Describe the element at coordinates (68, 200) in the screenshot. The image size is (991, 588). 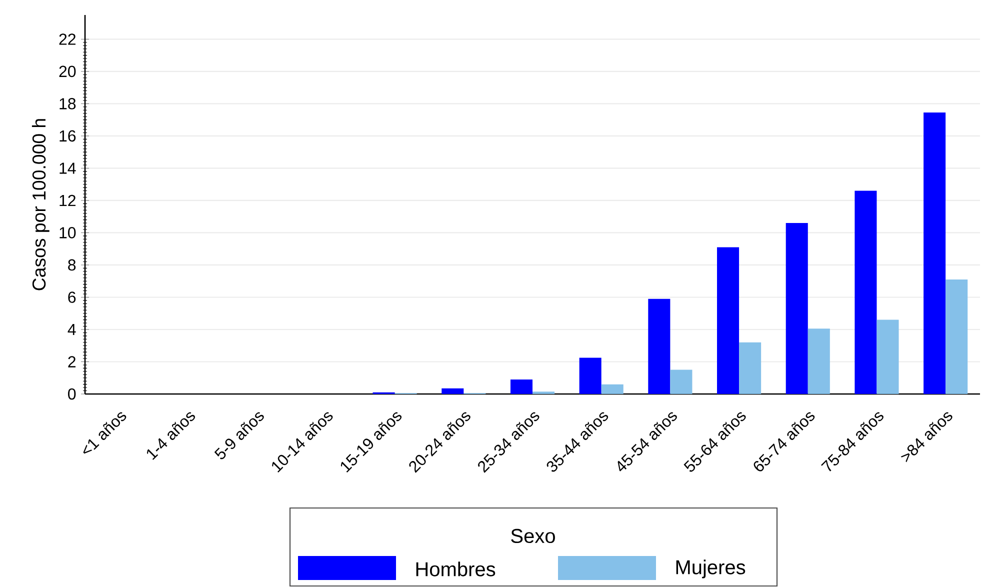
I see `y-tick-label: 12` at that location.